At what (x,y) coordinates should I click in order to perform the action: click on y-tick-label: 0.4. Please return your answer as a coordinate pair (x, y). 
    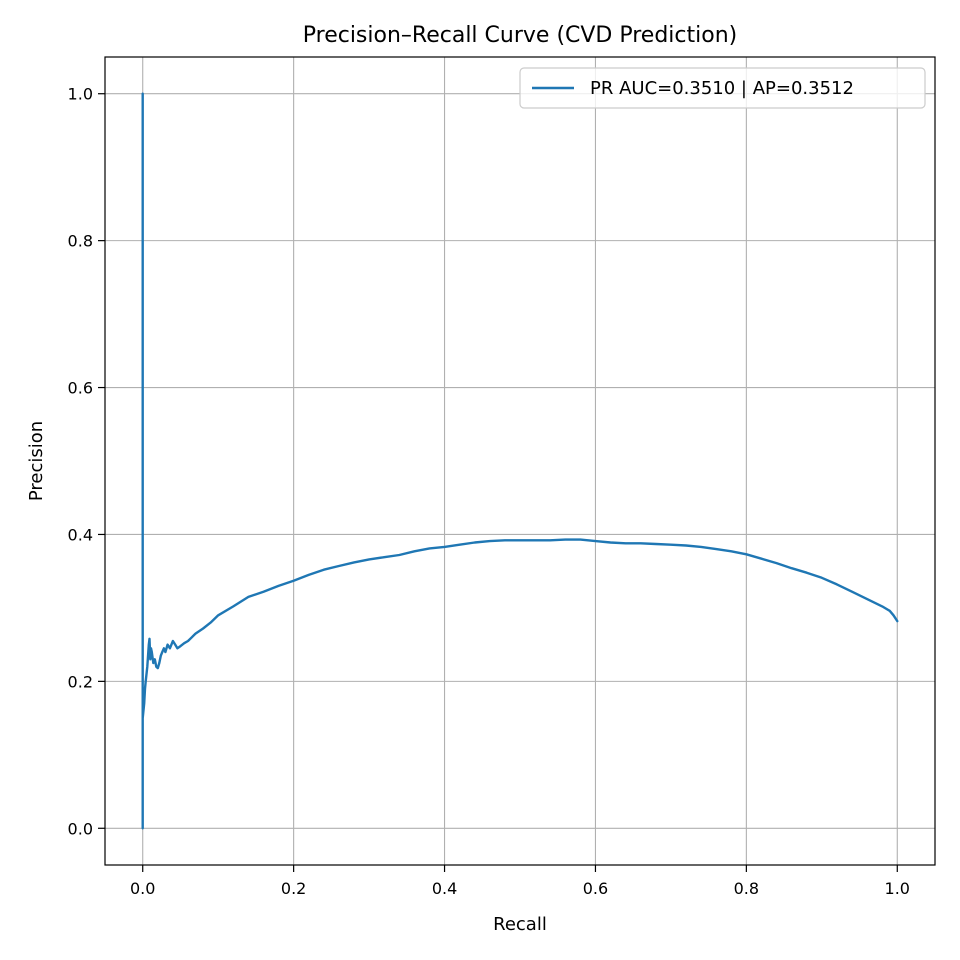
    Looking at the image, I should click on (80, 534).